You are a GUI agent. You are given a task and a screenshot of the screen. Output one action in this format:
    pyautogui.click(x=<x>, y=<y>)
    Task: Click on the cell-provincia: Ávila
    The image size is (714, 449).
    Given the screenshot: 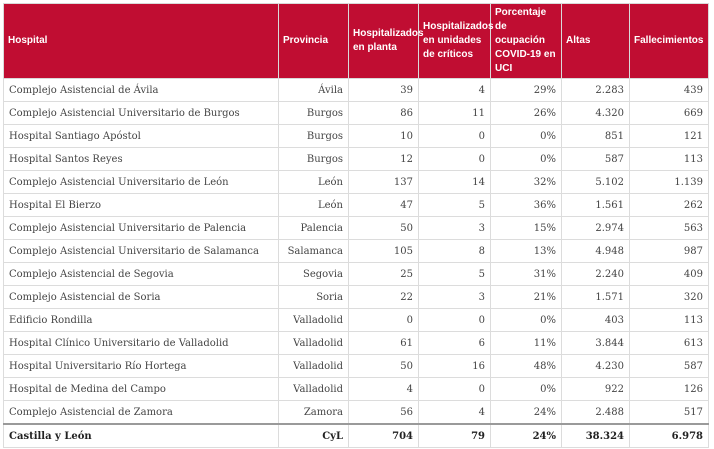 What is the action you would take?
    pyautogui.click(x=313, y=90)
    